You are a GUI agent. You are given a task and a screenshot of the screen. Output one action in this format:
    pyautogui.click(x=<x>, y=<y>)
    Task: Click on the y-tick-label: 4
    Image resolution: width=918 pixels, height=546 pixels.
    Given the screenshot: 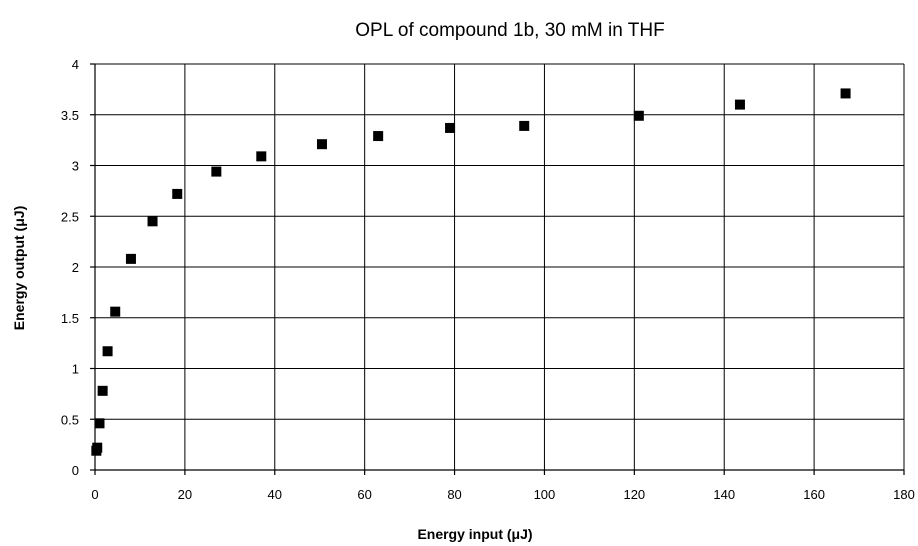 What is the action you would take?
    pyautogui.click(x=75, y=64)
    